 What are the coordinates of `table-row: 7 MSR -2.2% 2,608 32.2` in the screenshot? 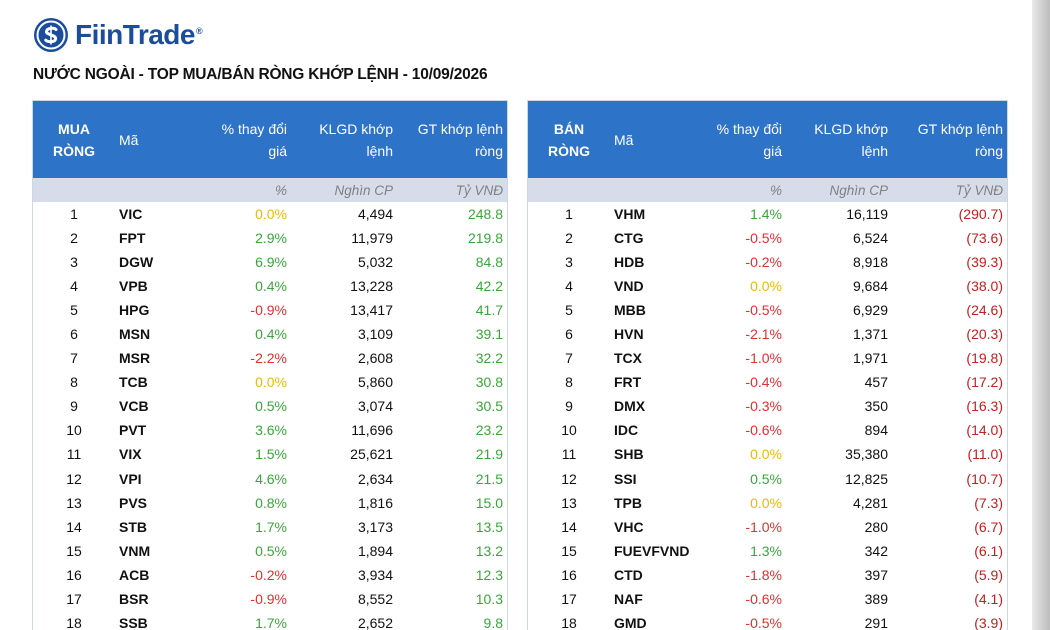 It's located at (270, 358).